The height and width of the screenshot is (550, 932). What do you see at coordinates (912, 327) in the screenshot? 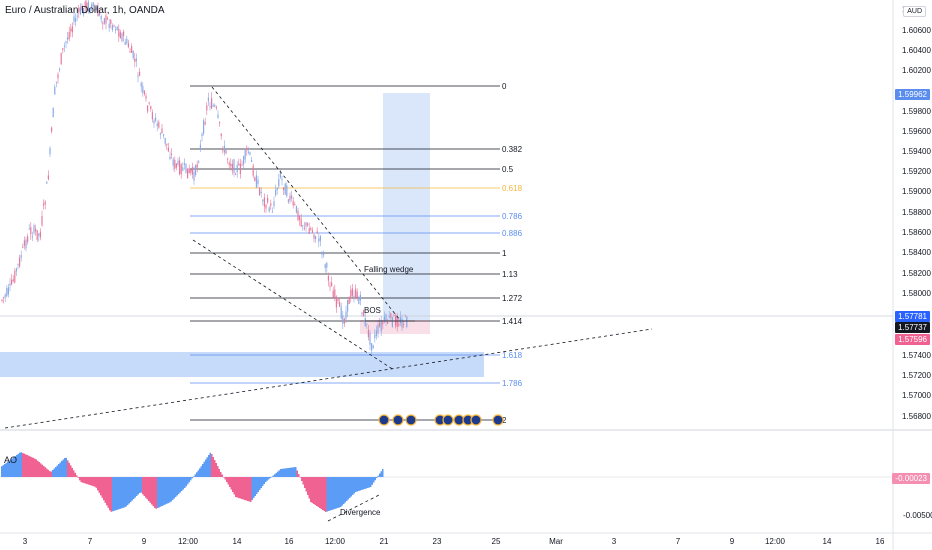
I see `last-price-badge: 1.57737` at bounding box center [912, 327].